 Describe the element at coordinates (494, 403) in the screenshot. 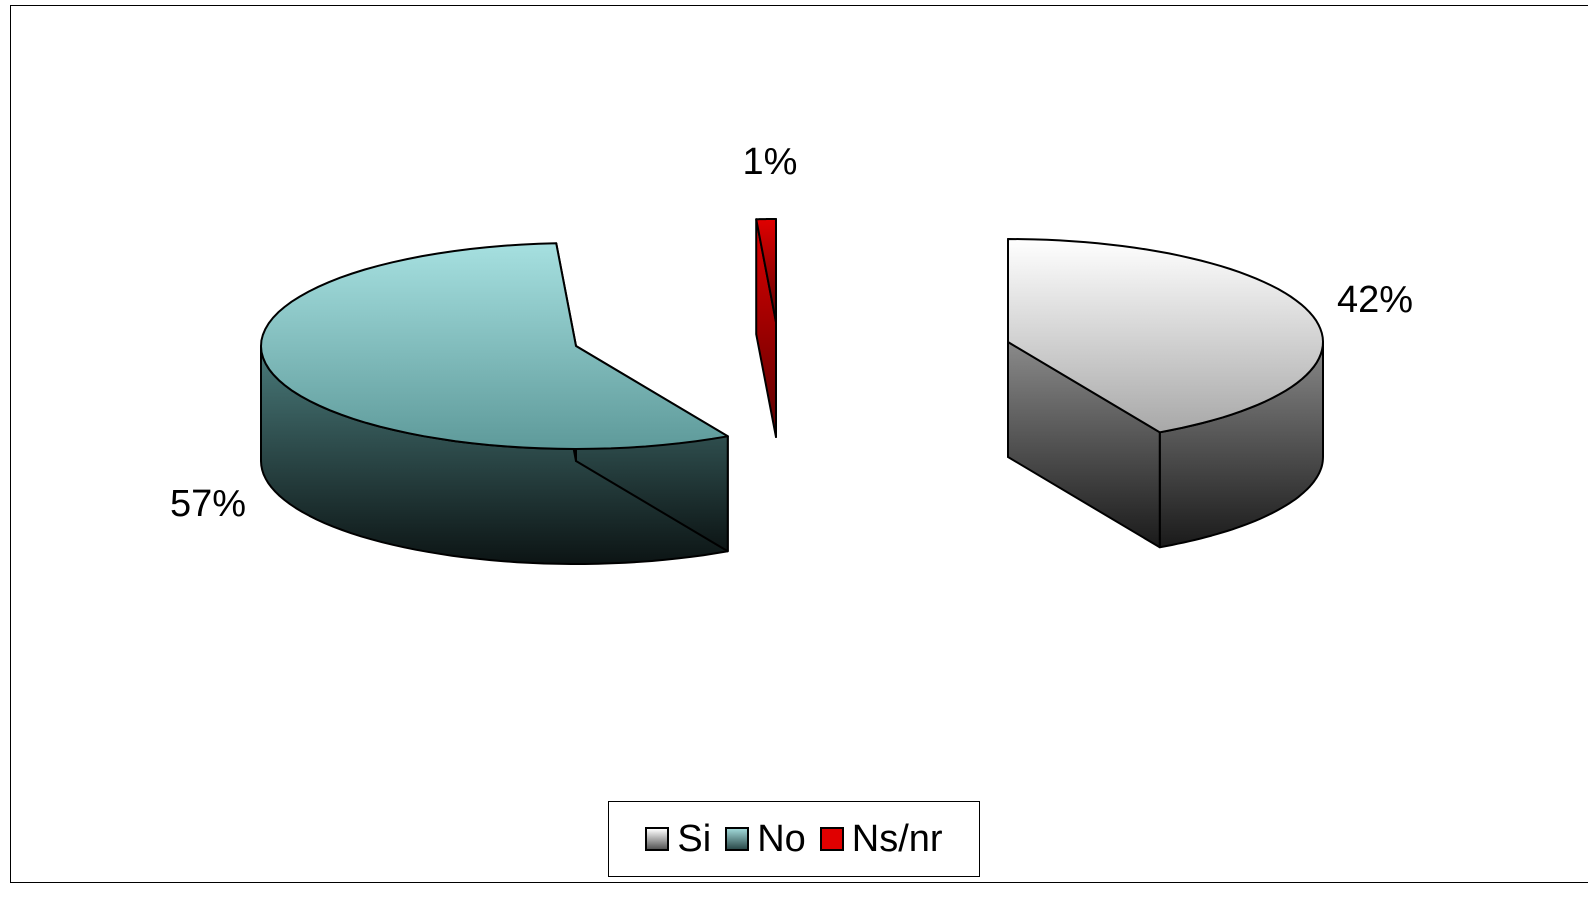

I see `pie-slice-no` at that location.